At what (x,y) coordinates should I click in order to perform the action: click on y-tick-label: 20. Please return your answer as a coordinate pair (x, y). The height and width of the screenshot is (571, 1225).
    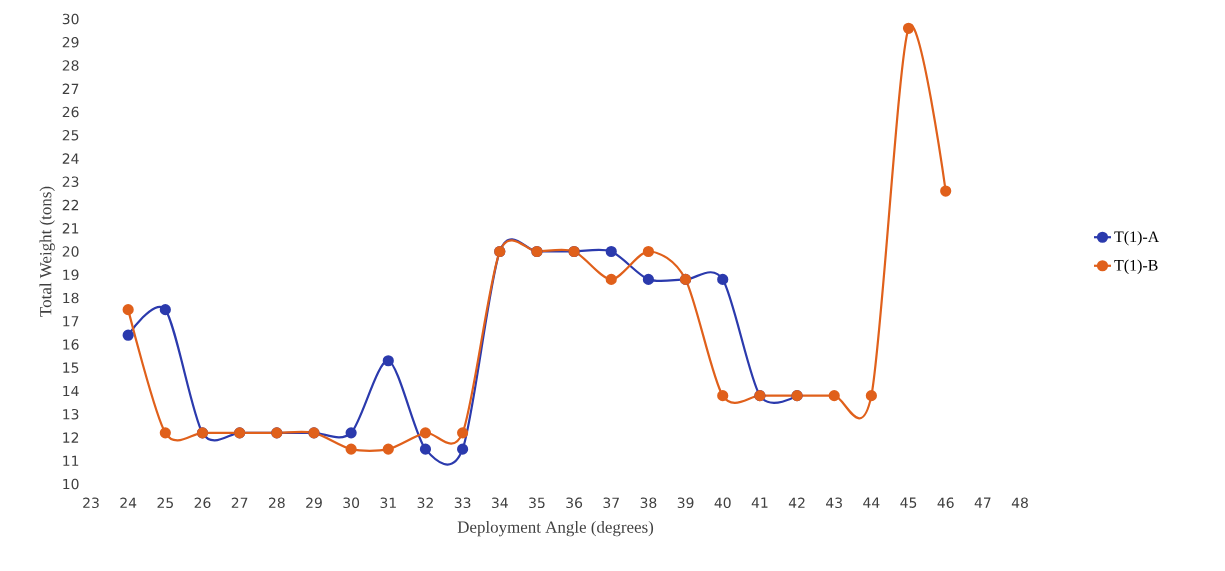
    Looking at the image, I should click on (70, 251).